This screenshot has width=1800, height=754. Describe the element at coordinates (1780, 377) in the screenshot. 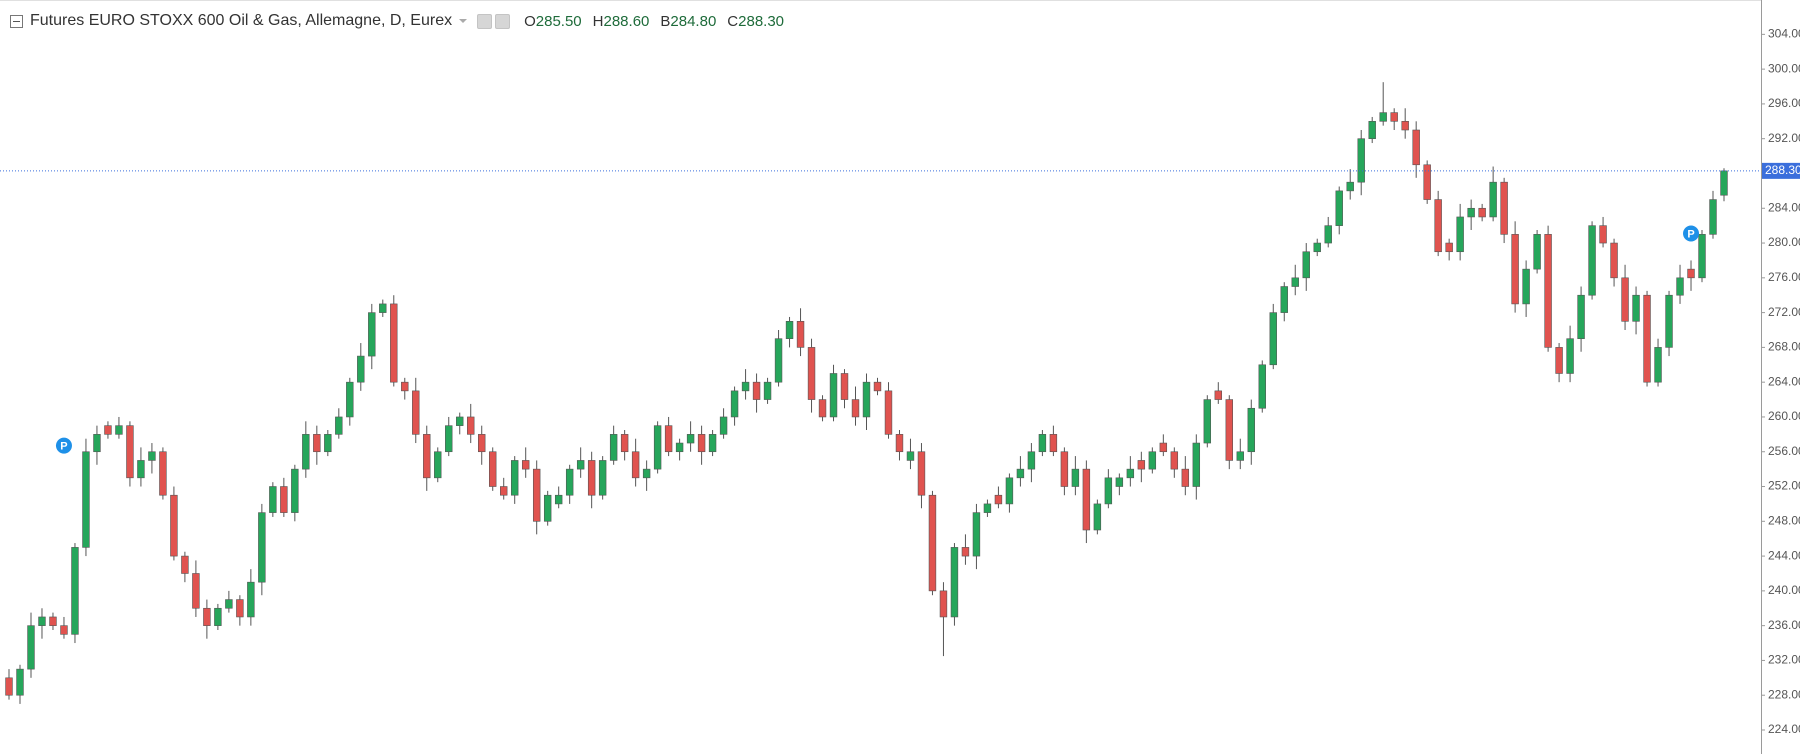

I see `price-axis-background` at that location.